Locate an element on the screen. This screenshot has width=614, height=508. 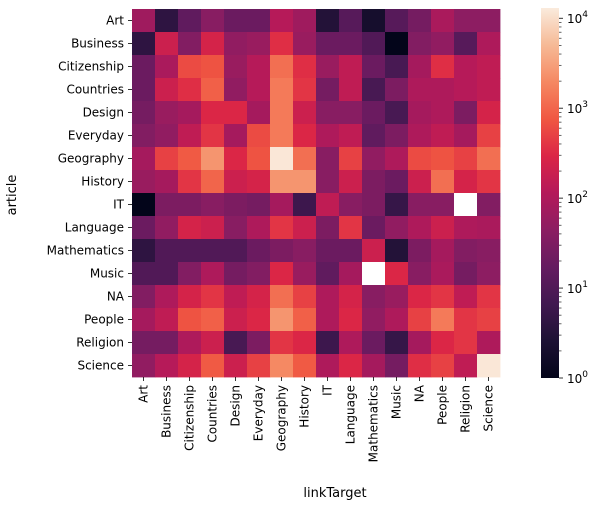
x-tick-label: Art is located at coordinates (144, 394).